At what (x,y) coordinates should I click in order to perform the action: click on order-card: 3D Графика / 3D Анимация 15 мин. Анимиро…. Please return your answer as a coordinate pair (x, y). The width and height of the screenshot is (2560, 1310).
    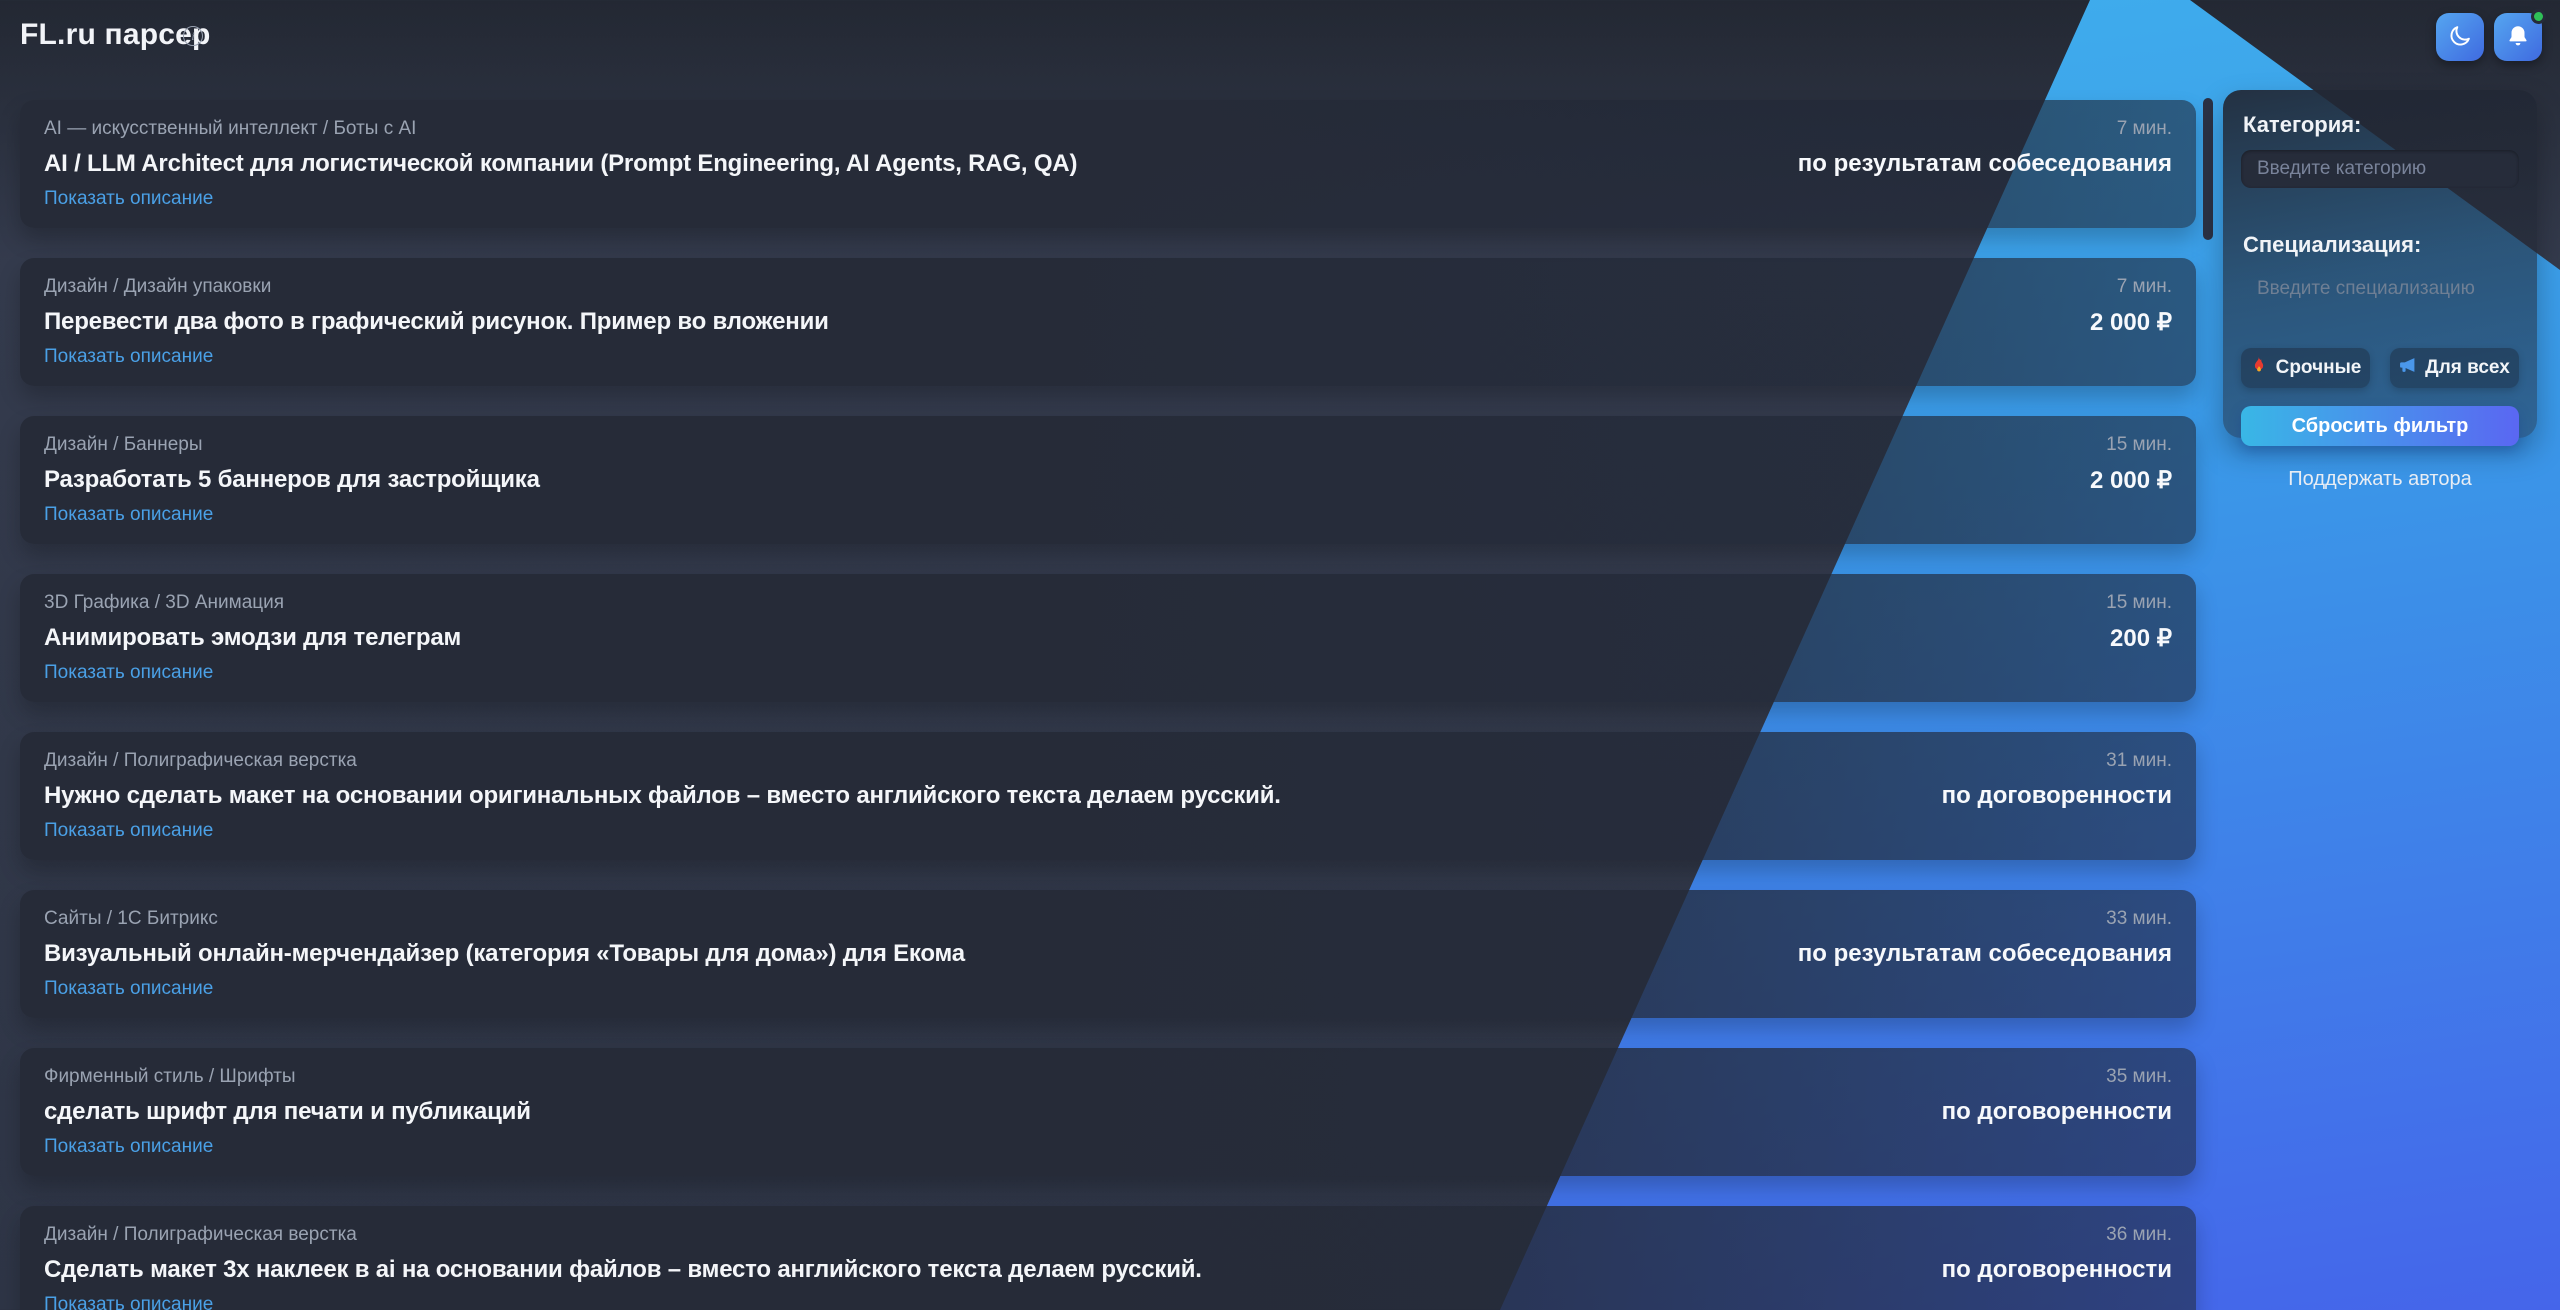
    Looking at the image, I should click on (1108, 638).